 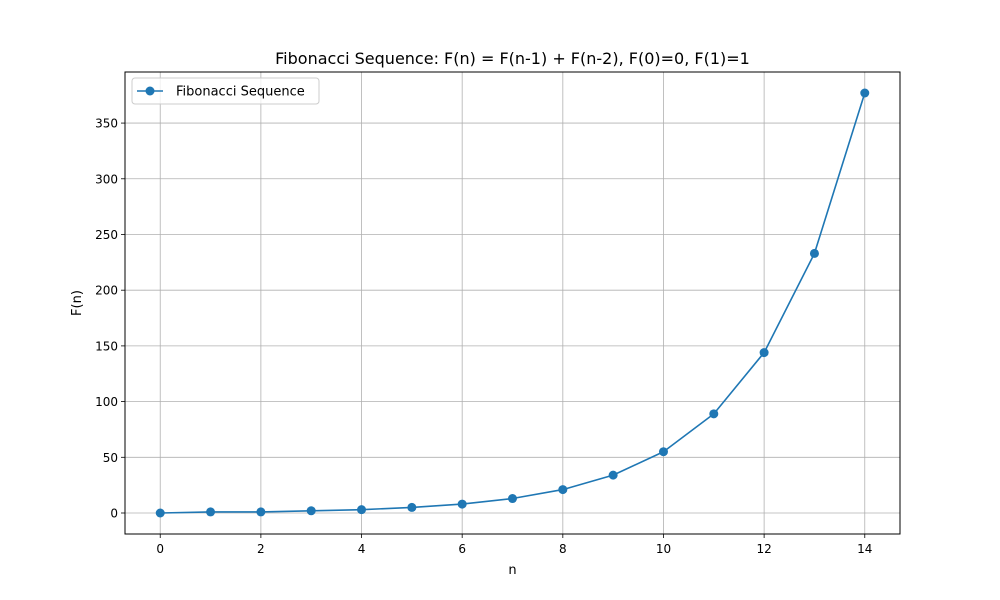 I want to click on y-tick-label: 50, so click(x=110, y=458).